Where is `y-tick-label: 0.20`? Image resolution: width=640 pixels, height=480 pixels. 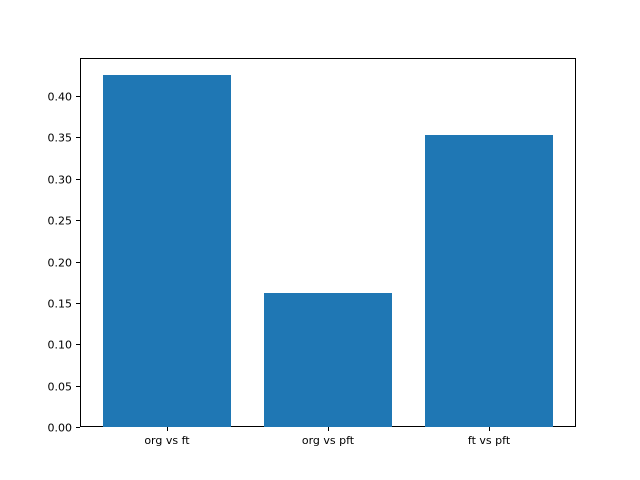
y-tick-label: 0.20 is located at coordinates (60, 263).